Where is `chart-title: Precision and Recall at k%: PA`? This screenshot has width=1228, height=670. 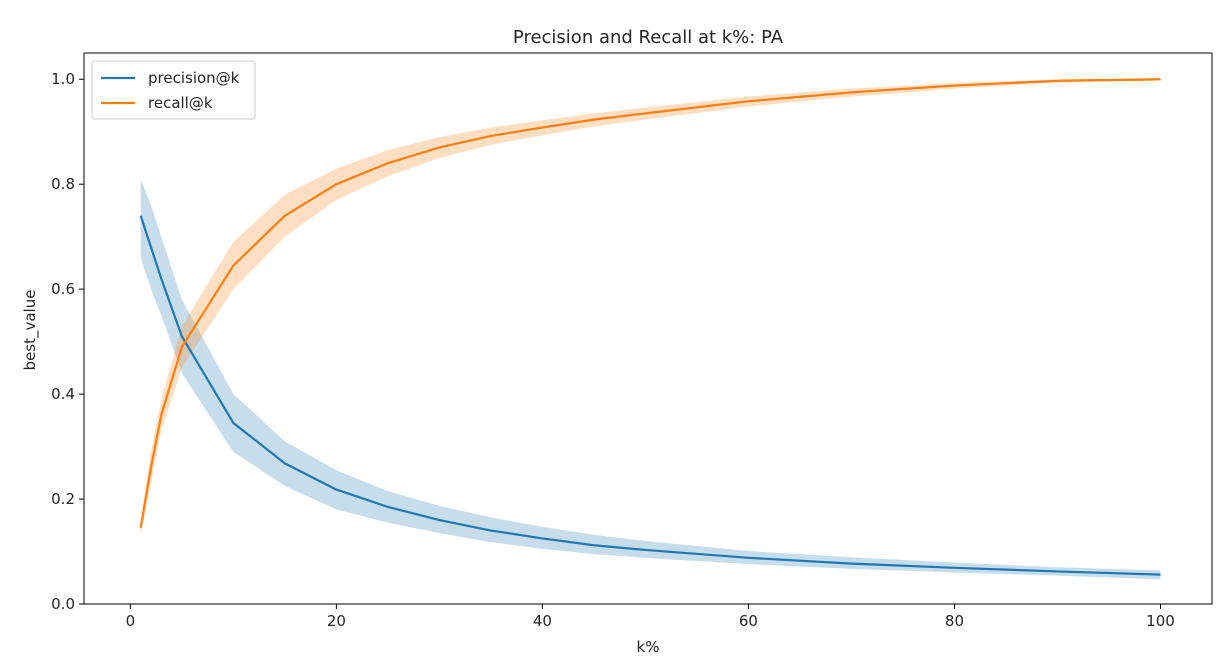
chart-title: Precision and Recall at k%: PA is located at coordinates (648, 37).